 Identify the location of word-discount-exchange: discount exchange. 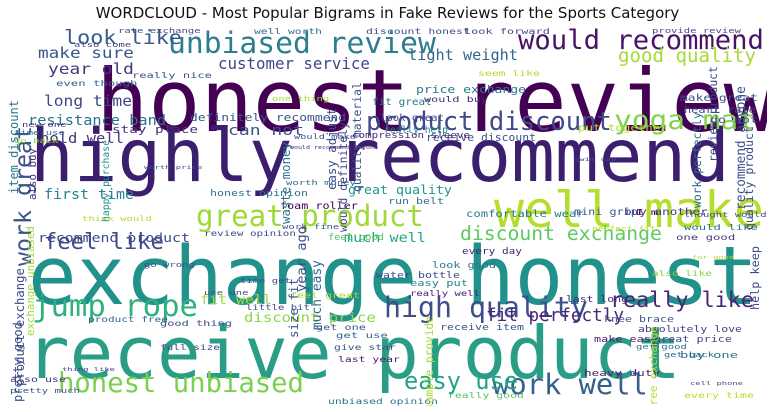
(561, 233).